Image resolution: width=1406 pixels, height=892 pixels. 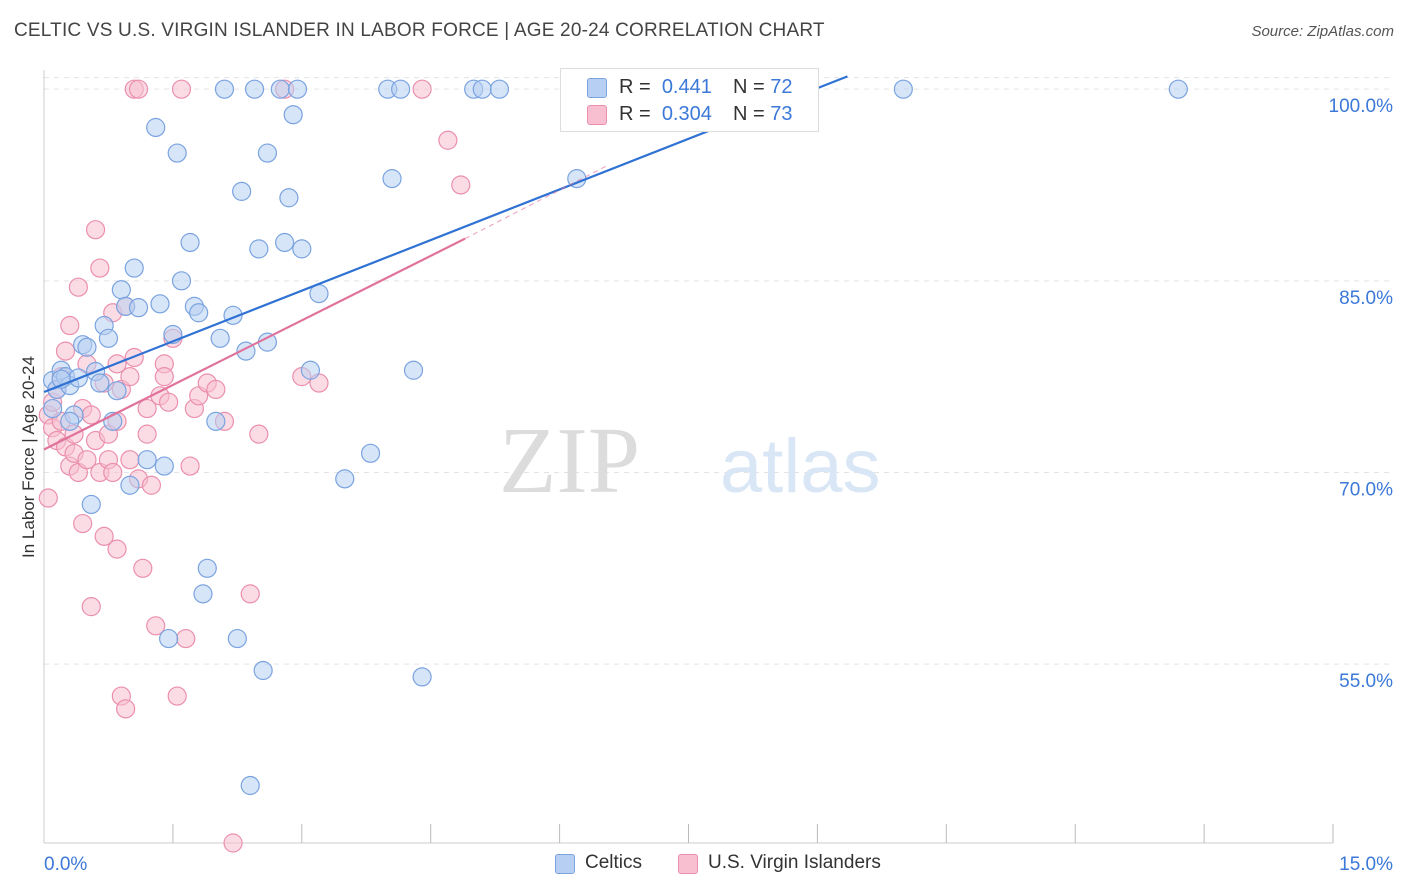 I want to click on x-tick-label-min: 0.0%, so click(x=65, y=864).